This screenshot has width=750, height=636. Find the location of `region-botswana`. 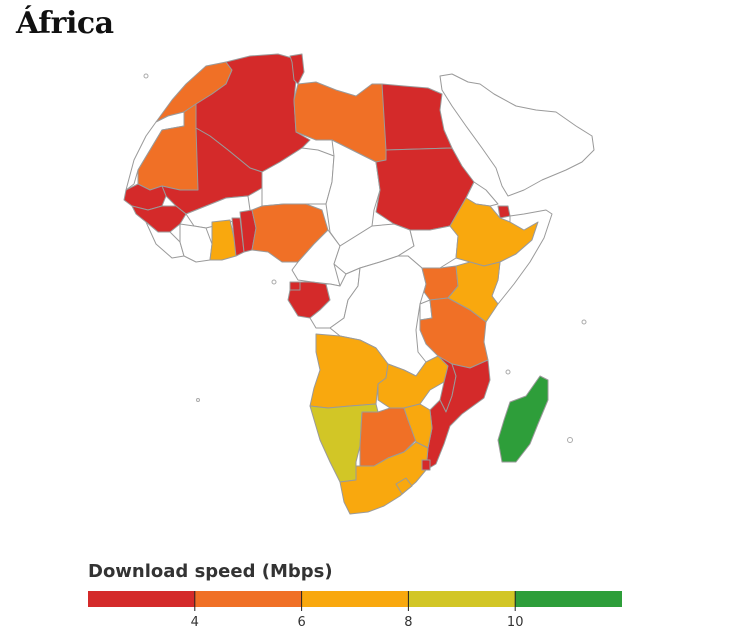

region-botswana is located at coordinates (390, 437).